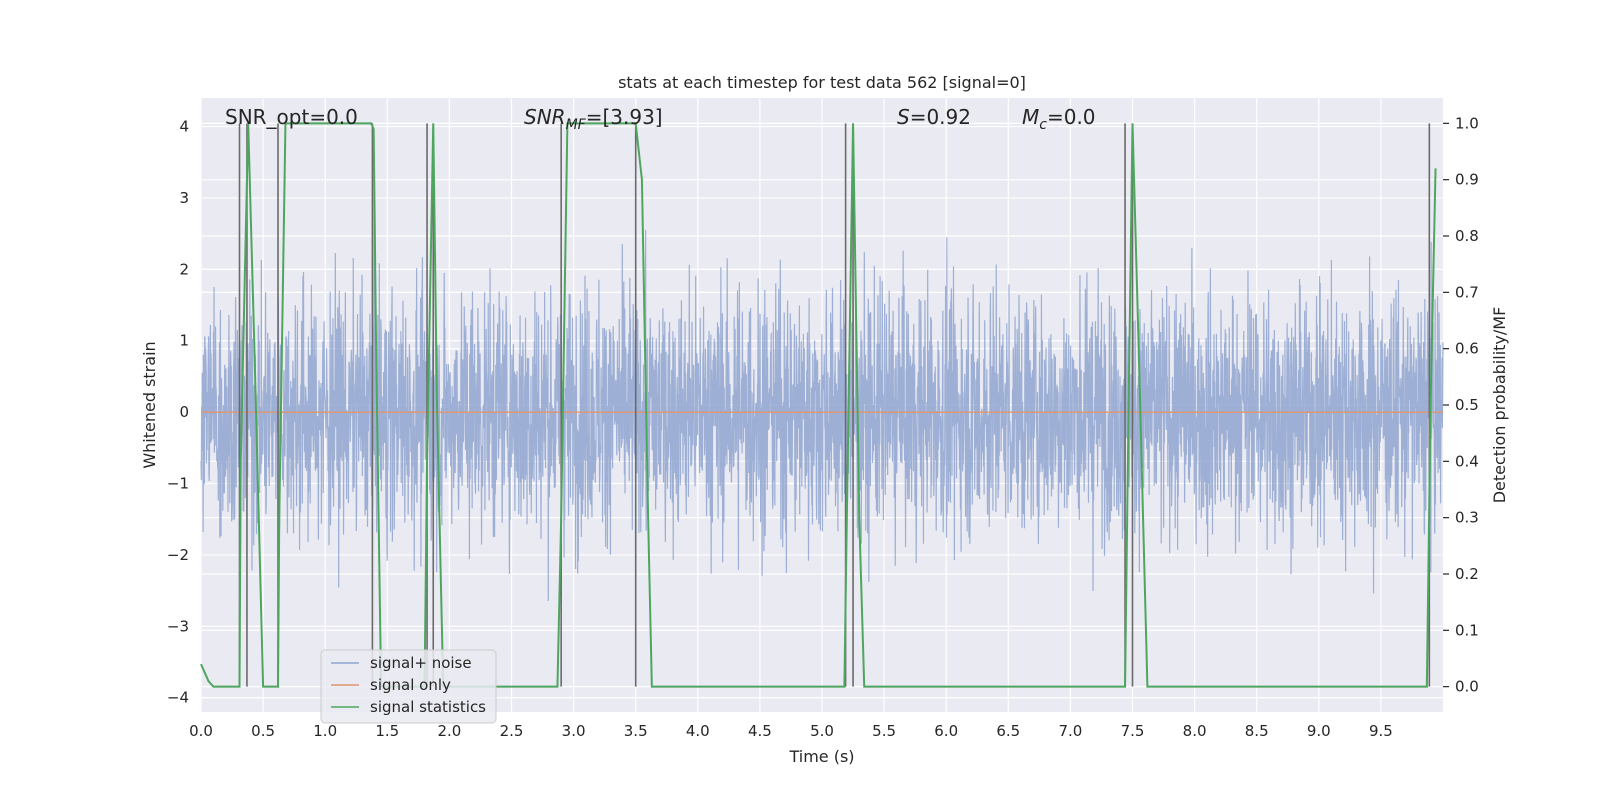  Describe the element at coordinates (449, 731) in the screenshot. I see `x-tick-label: 2.0` at that location.